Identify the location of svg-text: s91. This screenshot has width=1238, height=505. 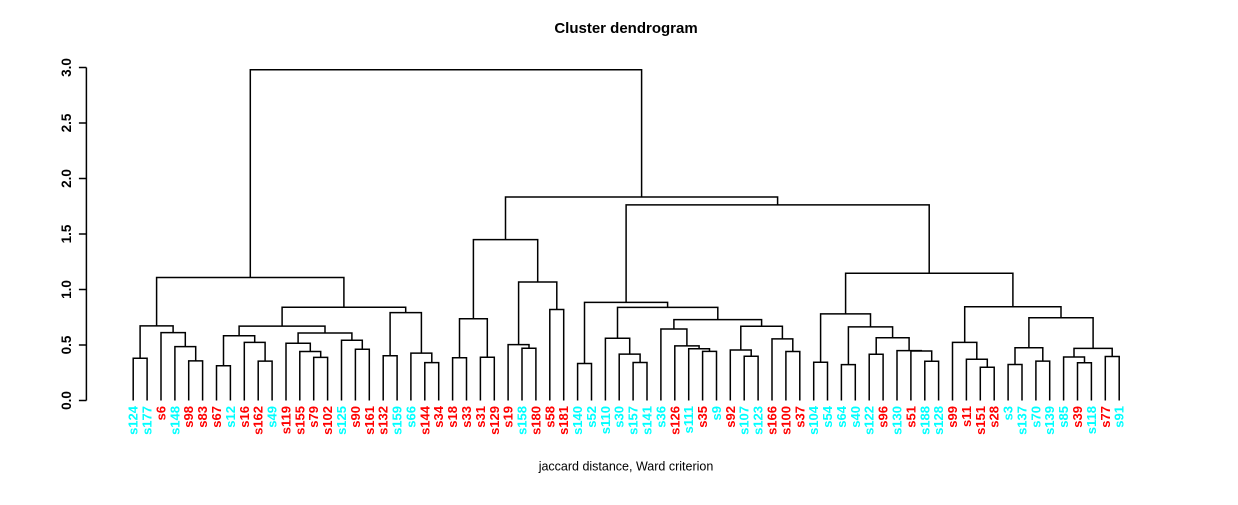
(1119, 417).